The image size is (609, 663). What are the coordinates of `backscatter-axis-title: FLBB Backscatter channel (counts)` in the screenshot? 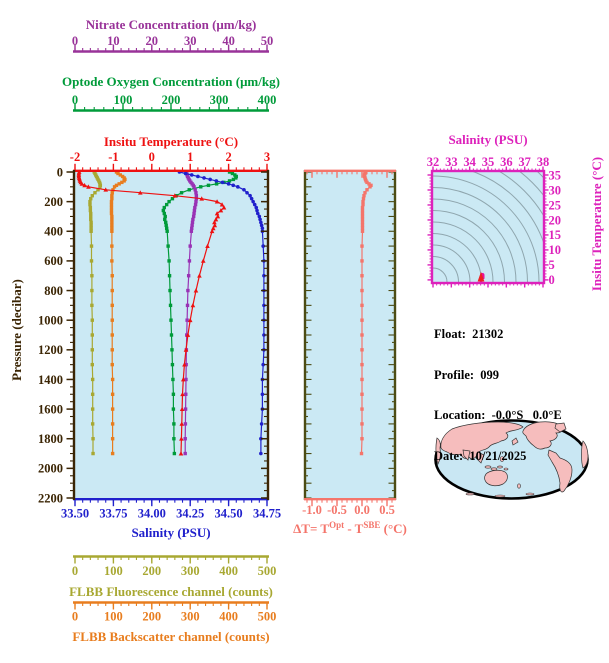 It's located at (170, 636).